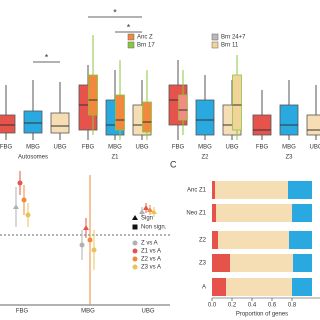  I want to click on x-tick-label: 0.4, so click(252, 306).